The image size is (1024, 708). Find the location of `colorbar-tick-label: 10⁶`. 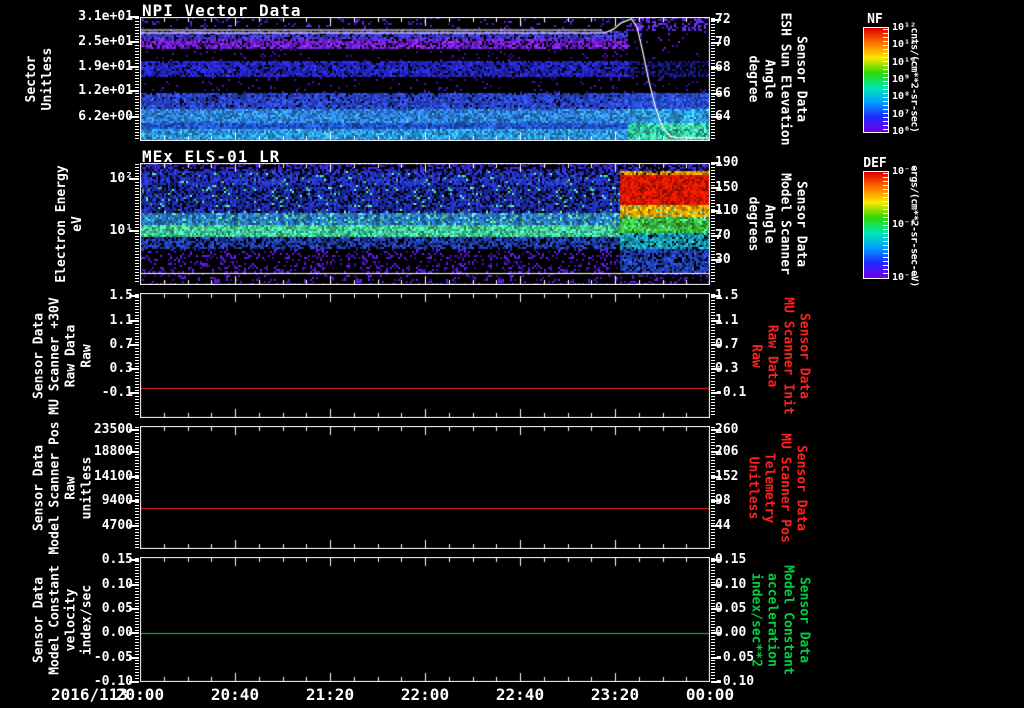

colorbar-tick-label: 10⁶ is located at coordinates (901, 131).